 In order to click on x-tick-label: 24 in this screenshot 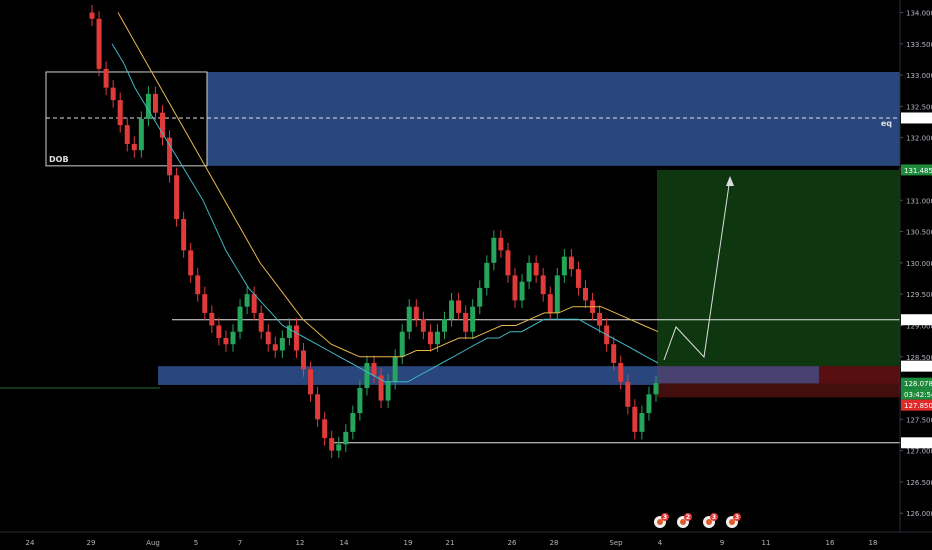, I will do `click(30, 543)`.